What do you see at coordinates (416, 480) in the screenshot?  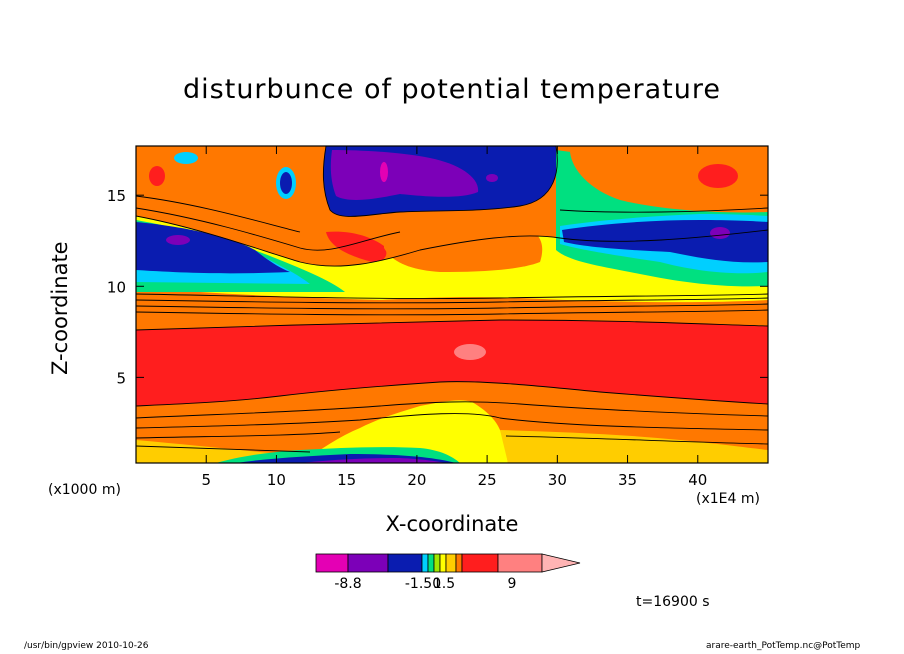 I see `x-tick-label: 20` at bounding box center [416, 480].